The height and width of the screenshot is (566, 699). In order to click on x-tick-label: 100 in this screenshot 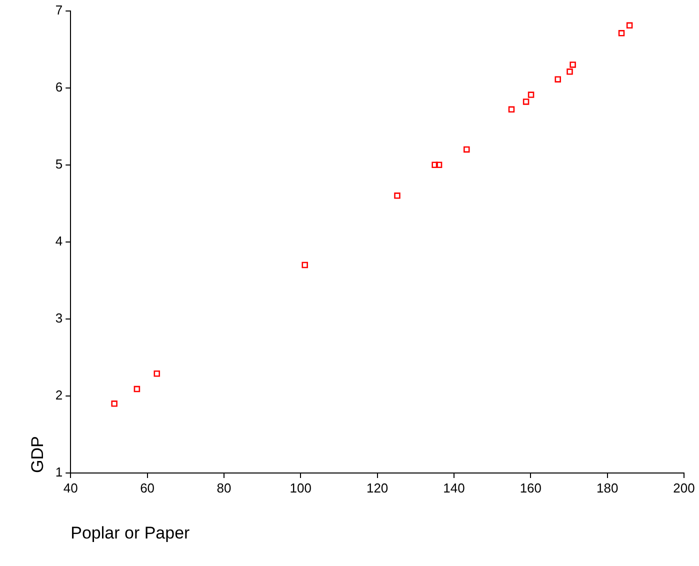, I will do `click(301, 488)`.